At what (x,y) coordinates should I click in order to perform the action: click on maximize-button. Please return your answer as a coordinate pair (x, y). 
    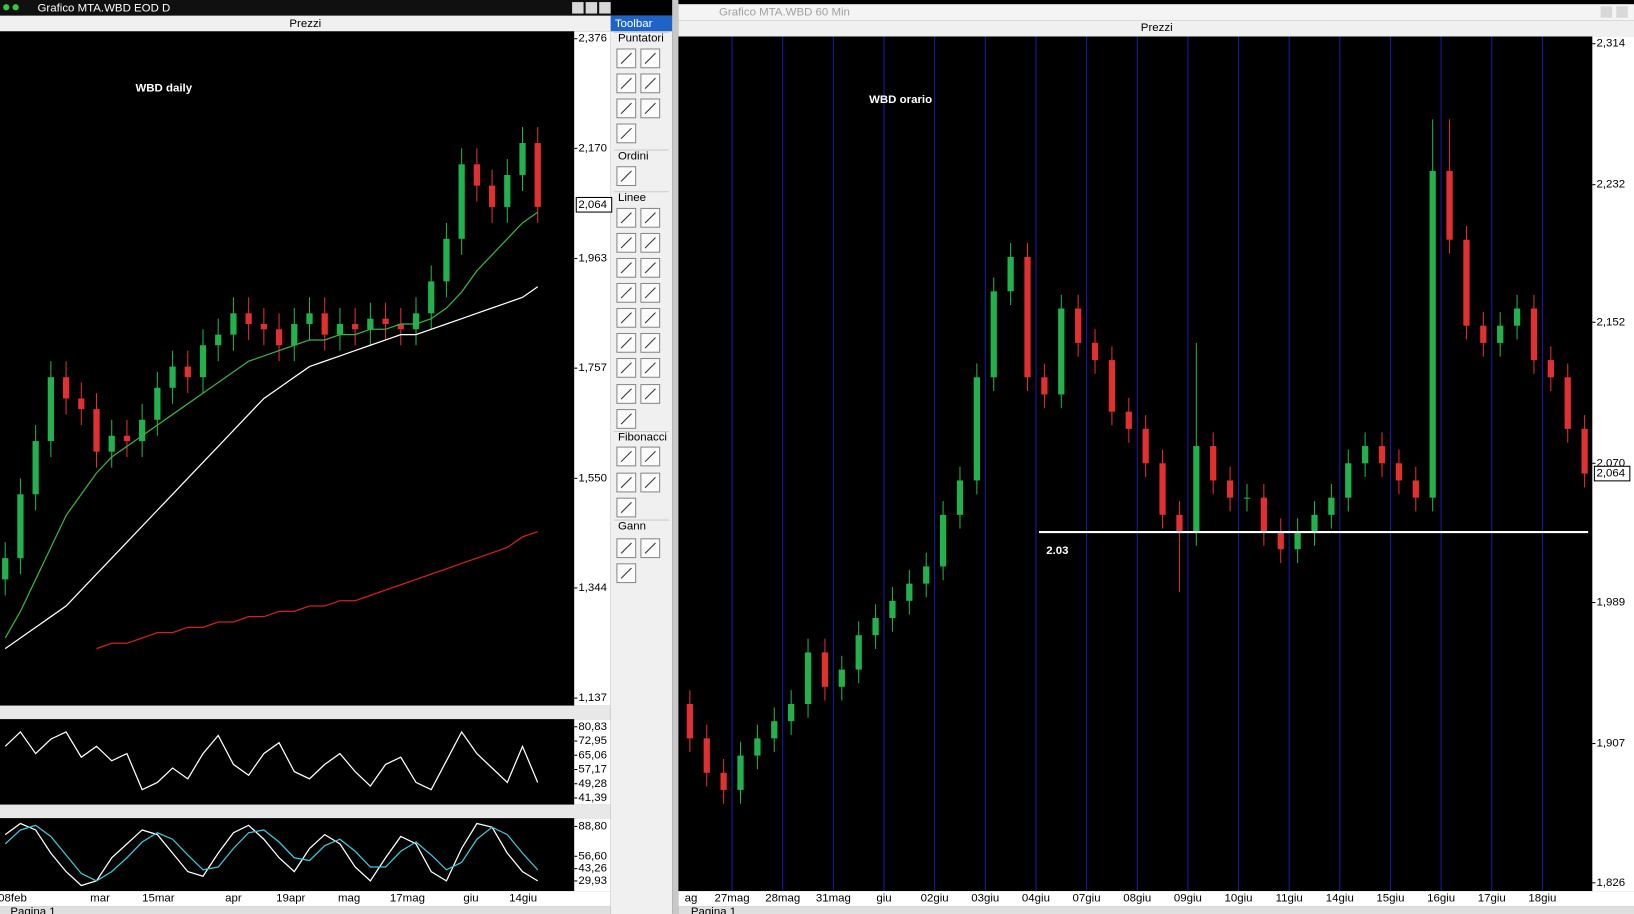
    Looking at the image, I should click on (591, 8).